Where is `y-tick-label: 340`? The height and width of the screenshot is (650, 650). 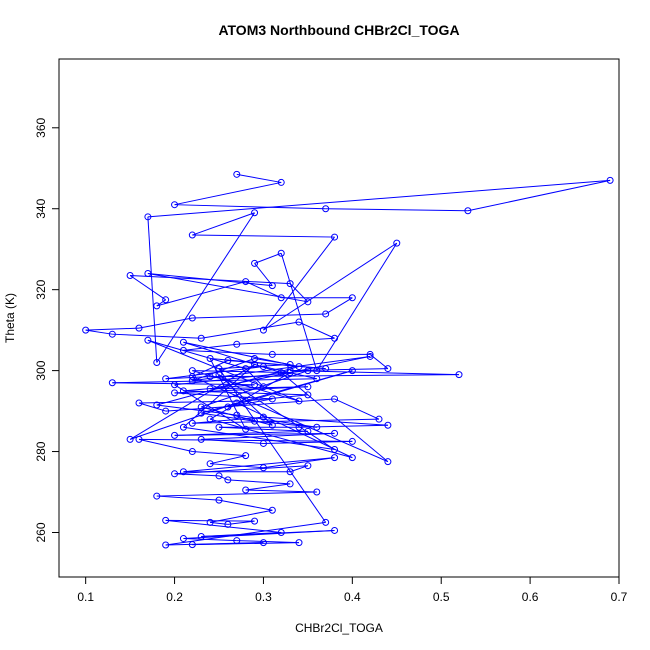 y-tick-label: 340 is located at coordinates (41, 208).